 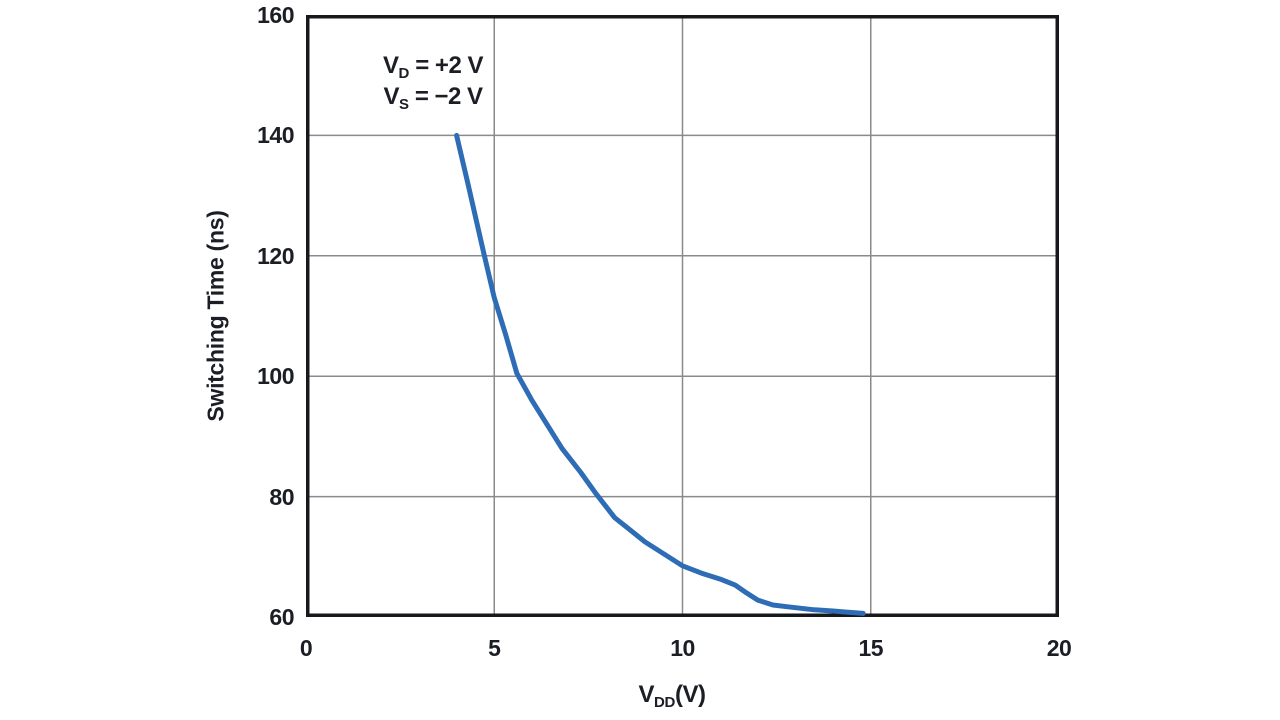 What do you see at coordinates (275, 135) in the screenshot?
I see `y-tick-label-140: 140` at bounding box center [275, 135].